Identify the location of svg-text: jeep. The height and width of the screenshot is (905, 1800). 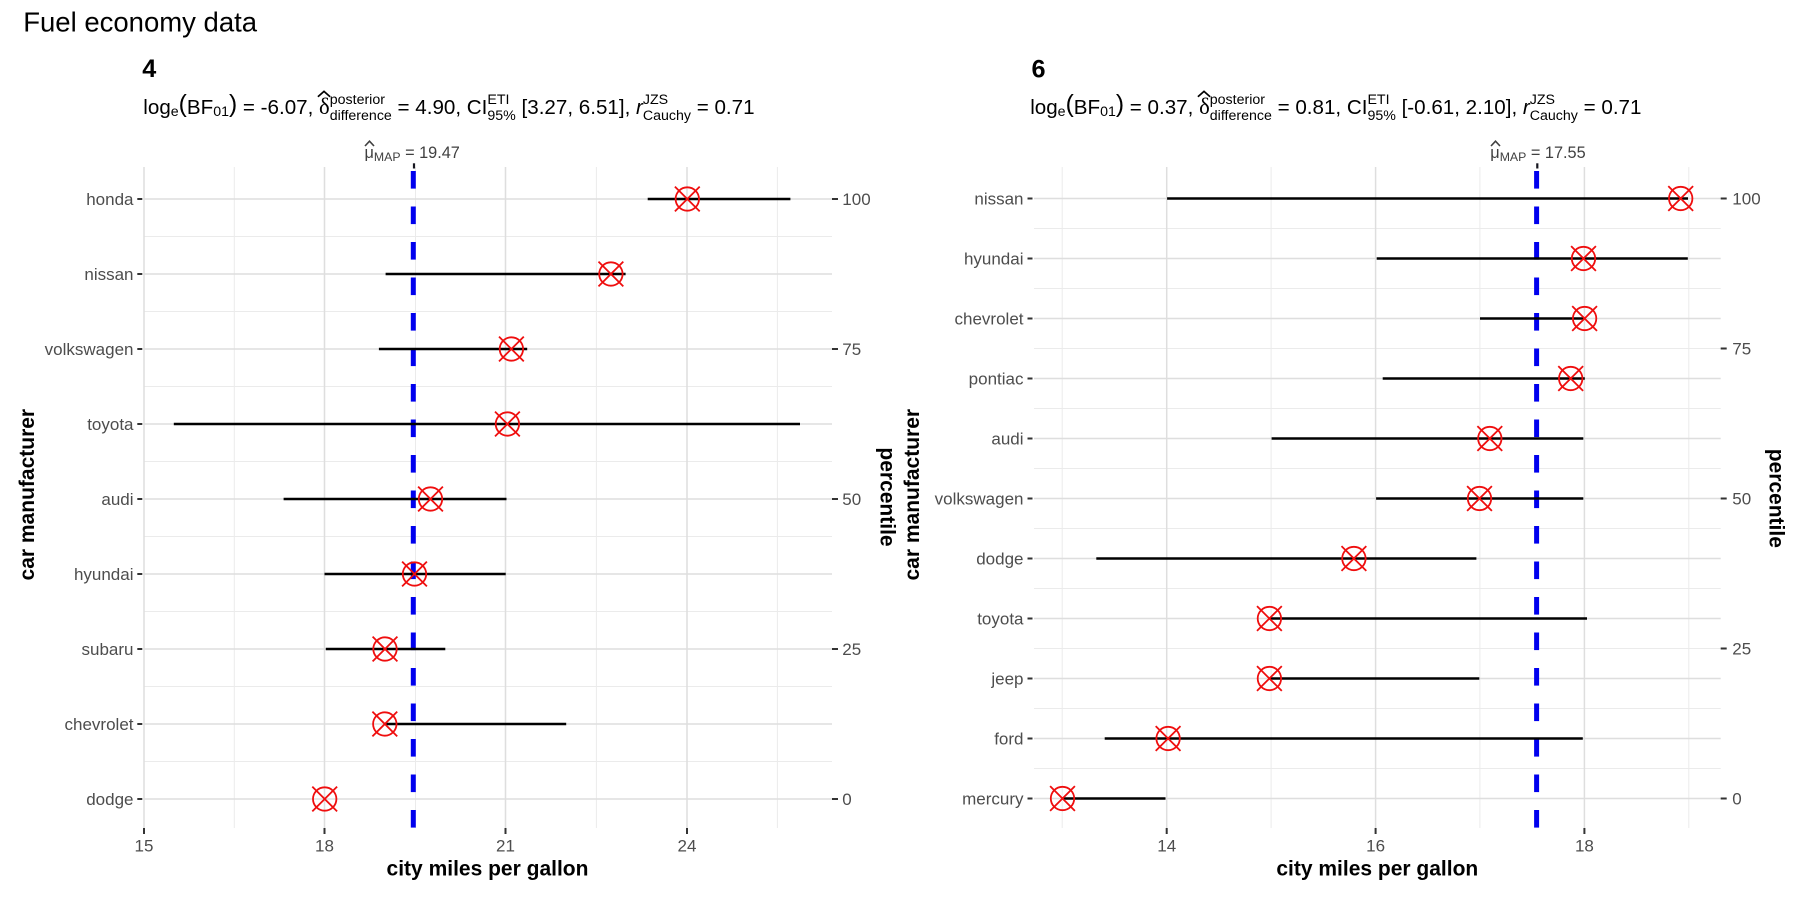
(1006, 679).